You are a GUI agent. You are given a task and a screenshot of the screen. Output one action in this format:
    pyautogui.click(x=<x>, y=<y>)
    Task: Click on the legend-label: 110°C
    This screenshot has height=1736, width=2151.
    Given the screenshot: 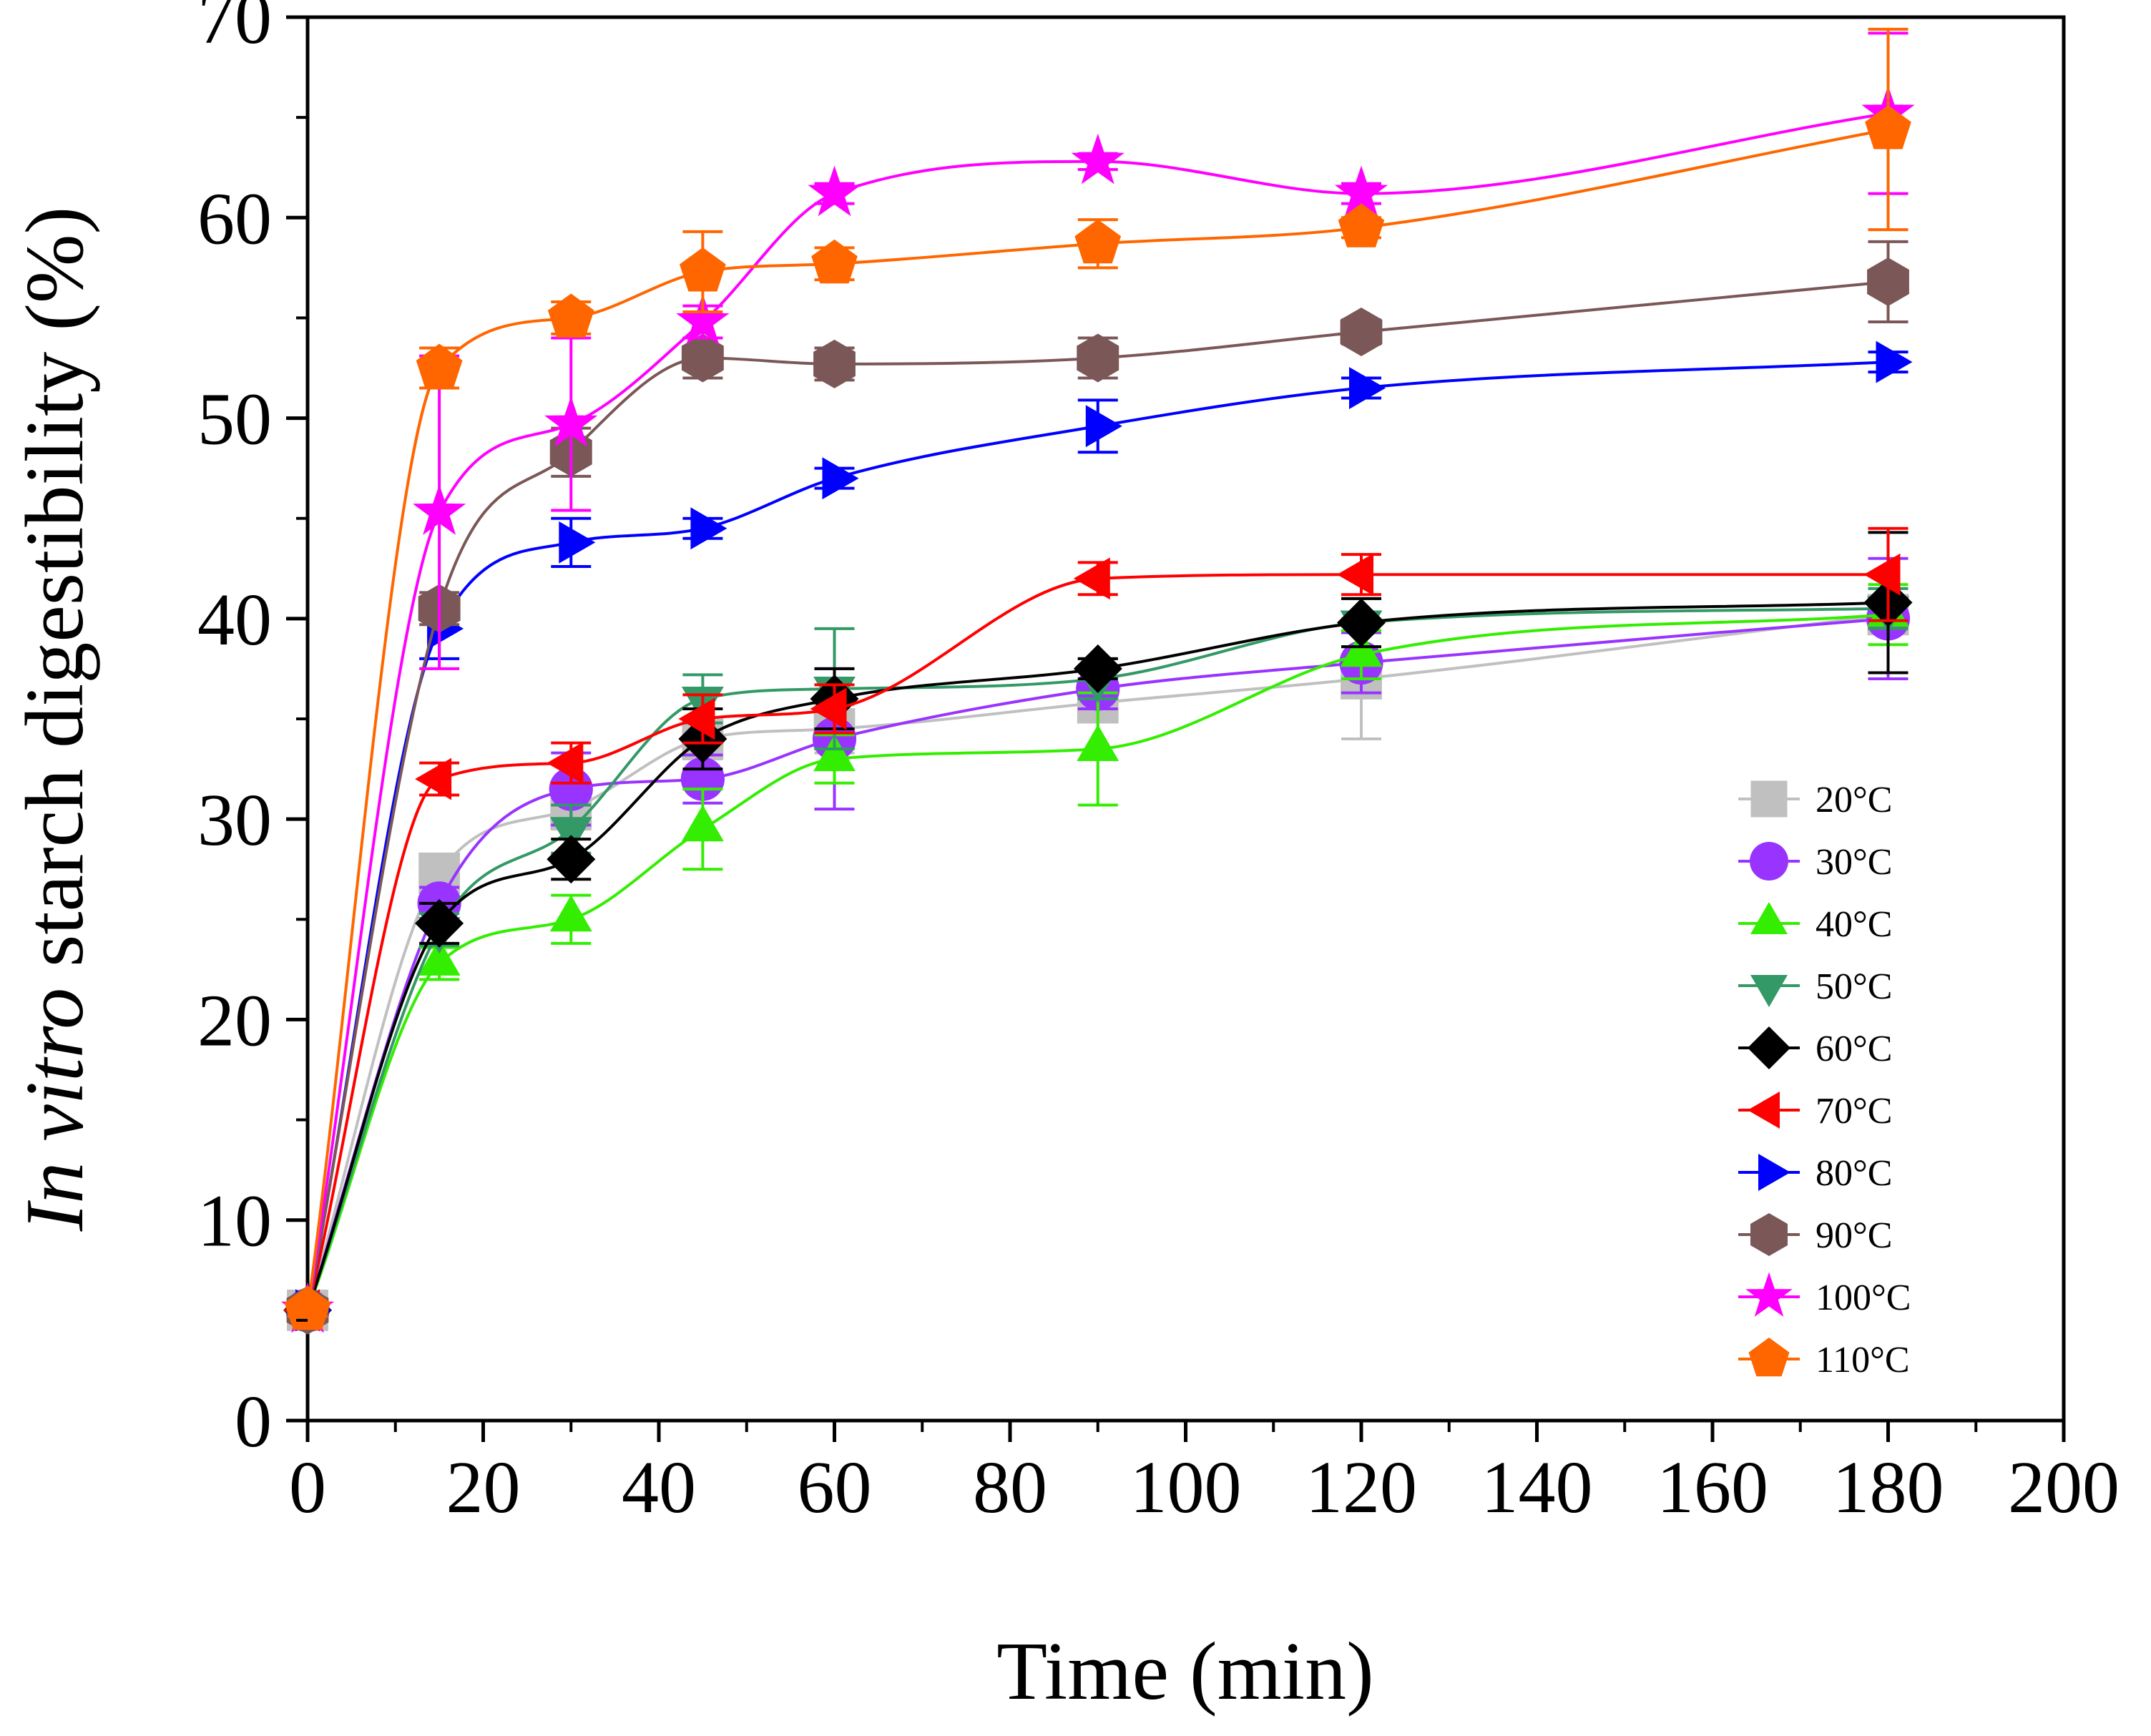 What is the action you would take?
    pyautogui.click(x=1863, y=1360)
    